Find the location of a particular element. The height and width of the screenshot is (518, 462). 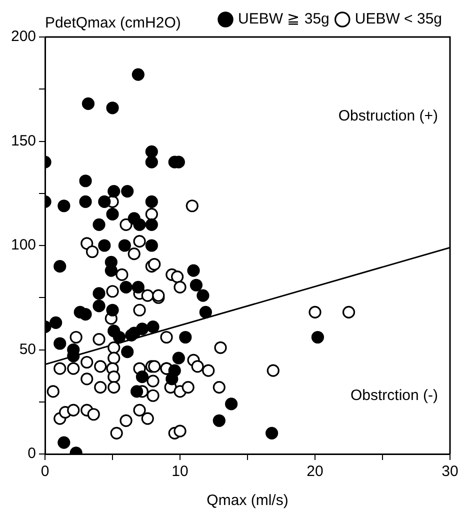

annotation: Obstrction (-) is located at coordinates (394, 395).